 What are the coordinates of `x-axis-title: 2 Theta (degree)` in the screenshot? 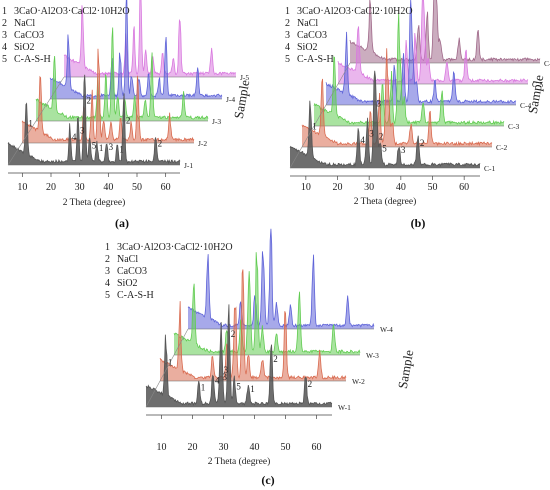 It's located at (385, 201).